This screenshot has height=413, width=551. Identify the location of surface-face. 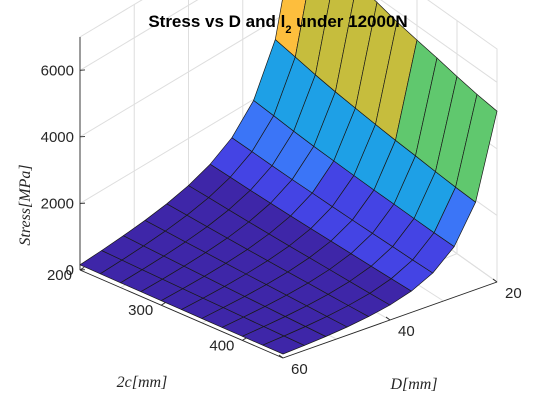
(476, 148).